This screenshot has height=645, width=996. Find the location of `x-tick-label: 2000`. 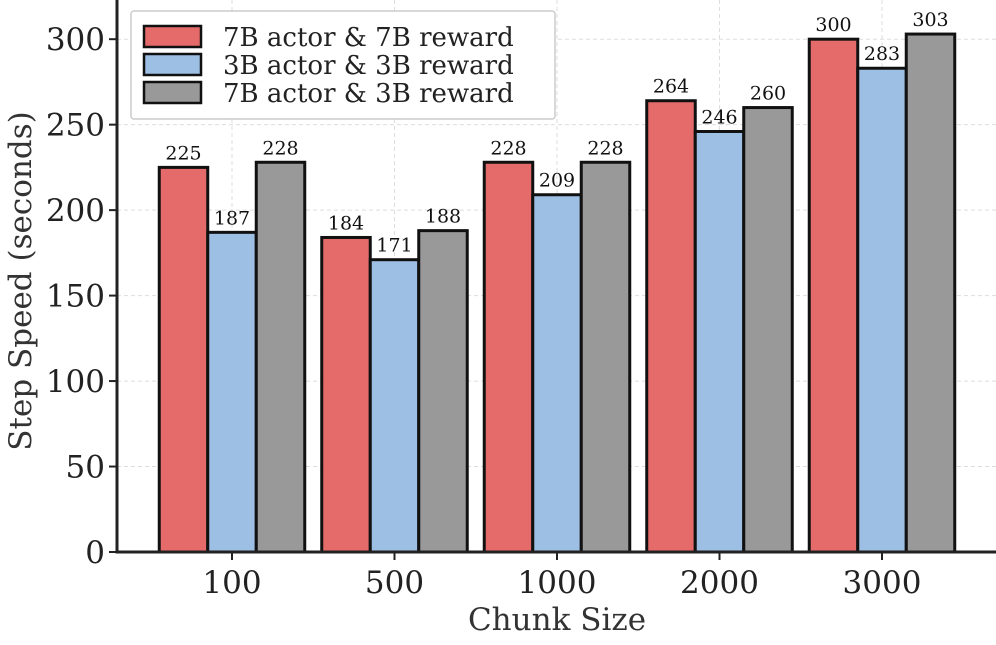

x-tick-label: 2000 is located at coordinates (719, 583).